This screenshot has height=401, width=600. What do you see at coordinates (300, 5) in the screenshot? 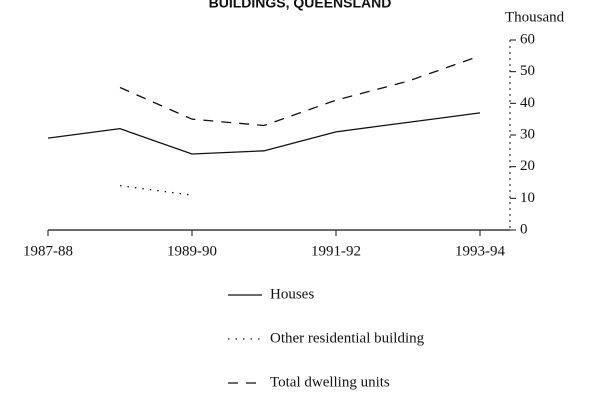
I see `chart-title: BUILDINGS, QUEENSLAND` at bounding box center [300, 5].